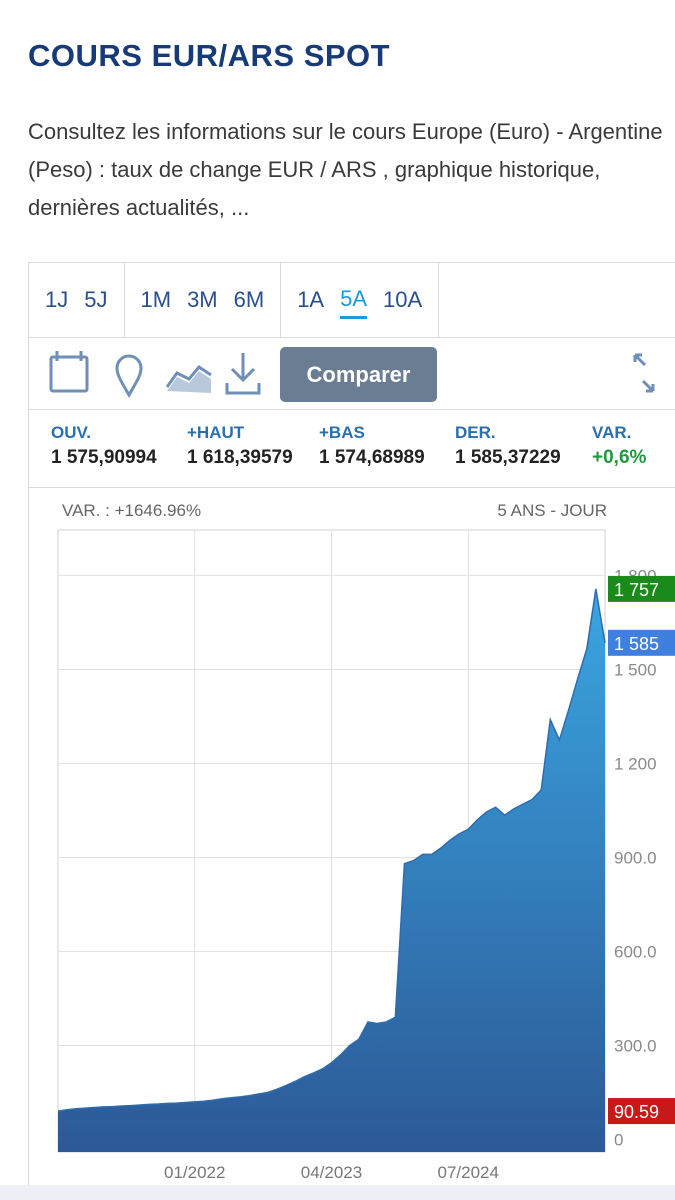 Image resolution: width=675 pixels, height=1200 pixels. What do you see at coordinates (155, 375) in the screenshot?
I see `toolbar-icons` at bounding box center [155, 375].